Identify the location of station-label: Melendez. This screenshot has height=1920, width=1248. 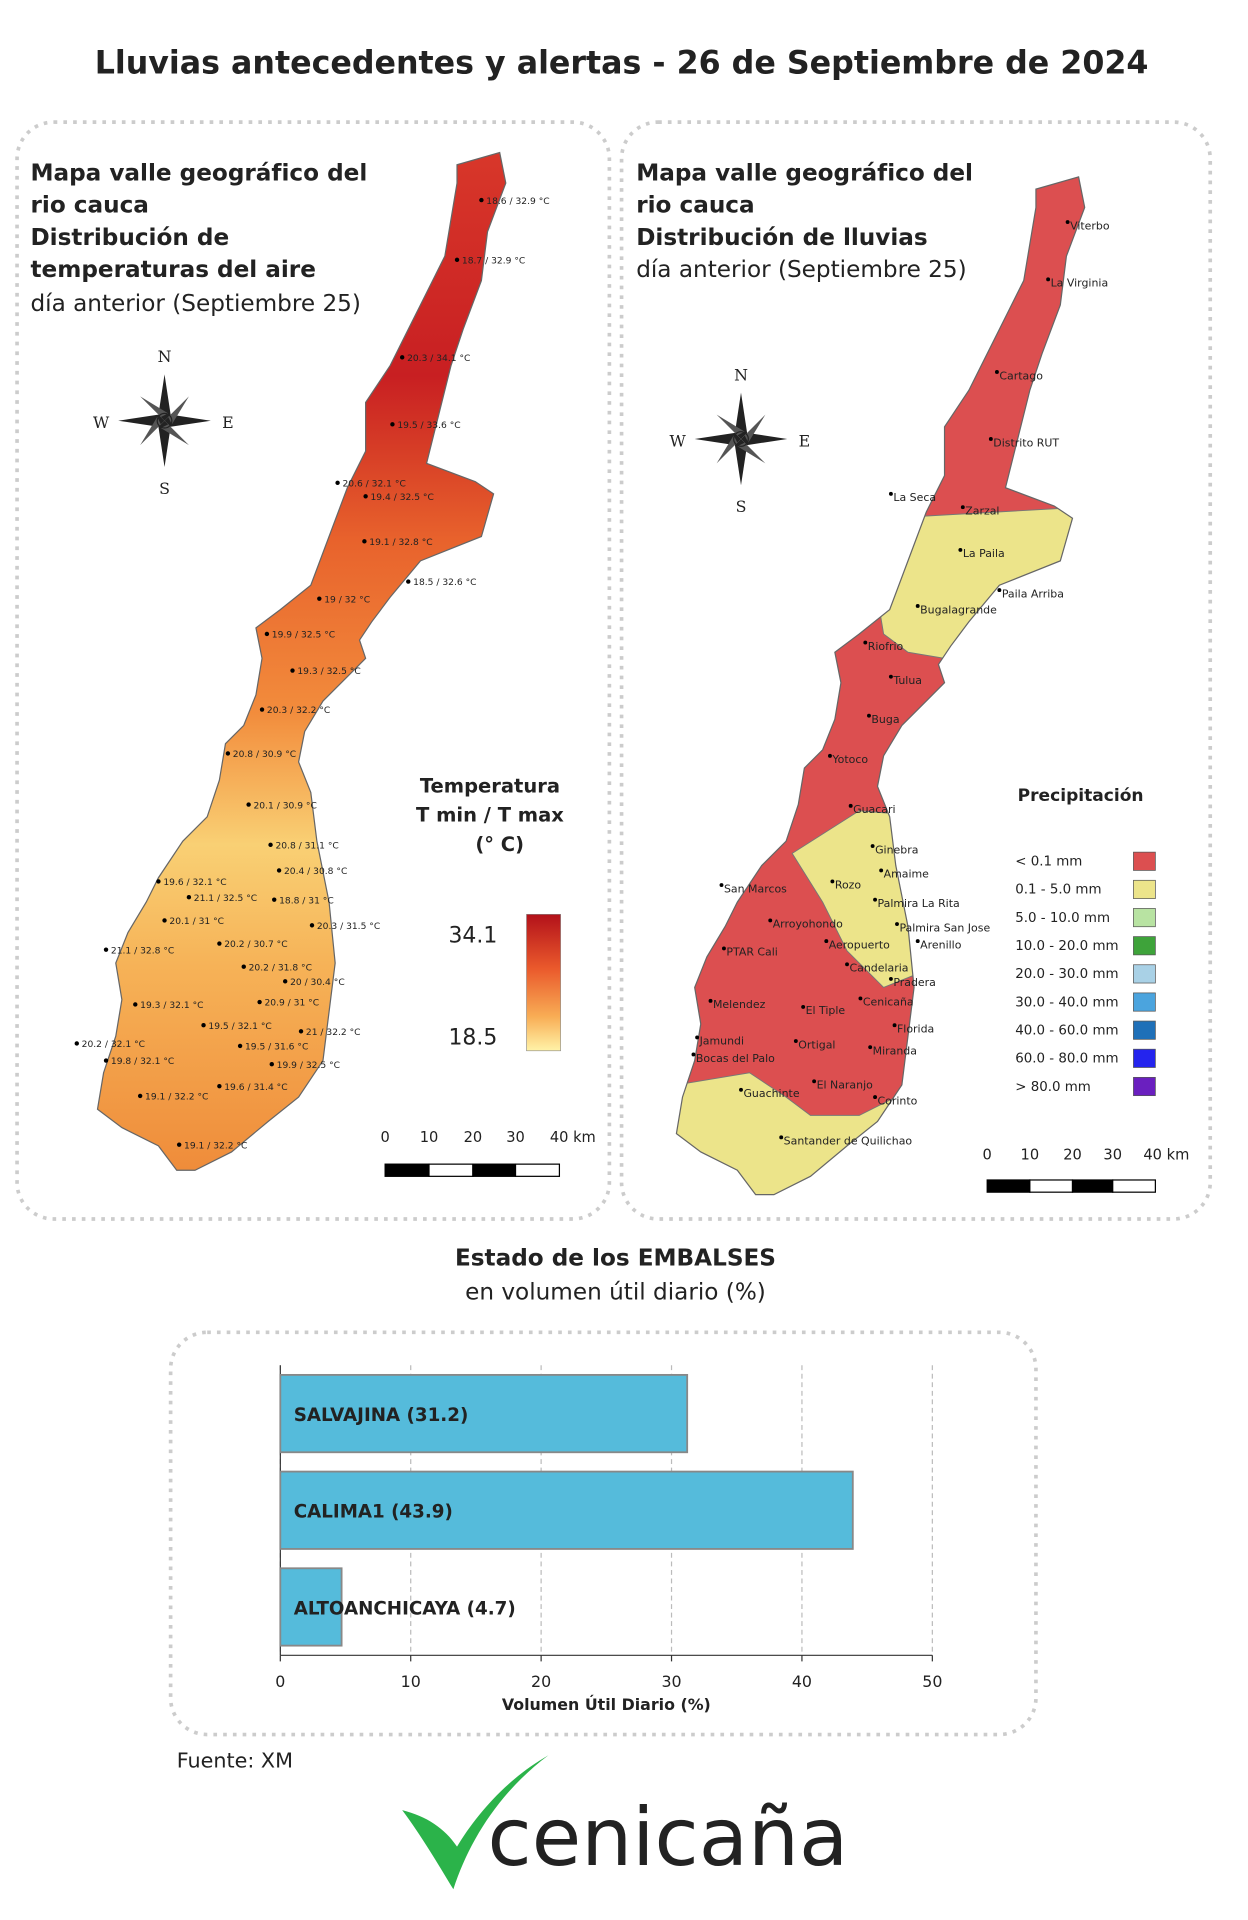
(739, 1004).